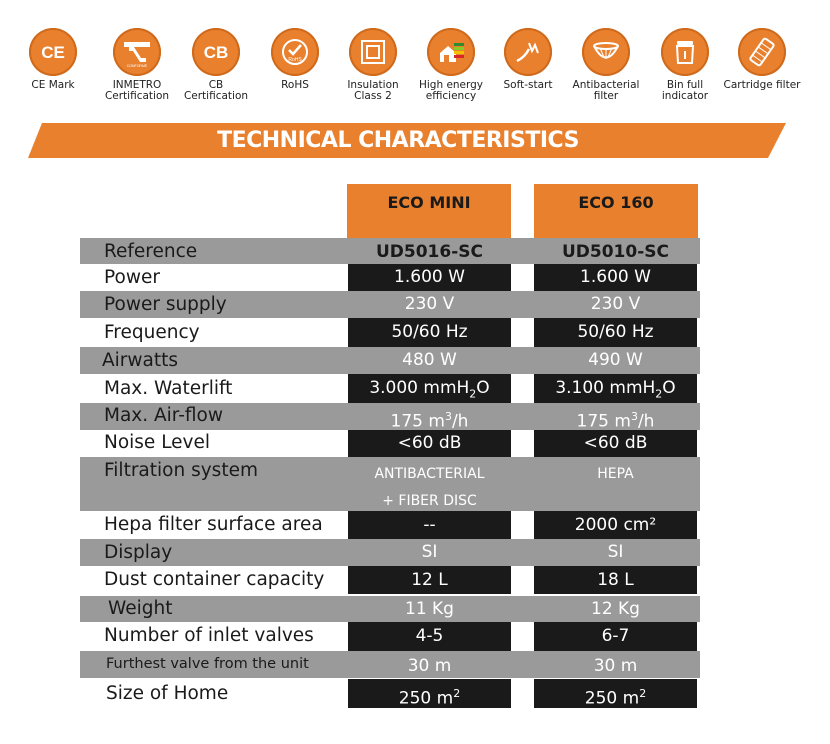 The width and height of the screenshot is (830, 744). What do you see at coordinates (685, 52) in the screenshot?
I see `bin-full-indicator-icon` at bounding box center [685, 52].